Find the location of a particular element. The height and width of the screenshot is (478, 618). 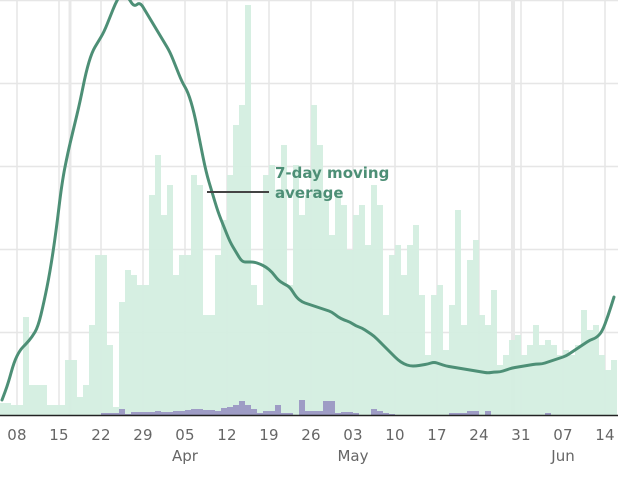

annotation-line-2: average is located at coordinates (309, 193).